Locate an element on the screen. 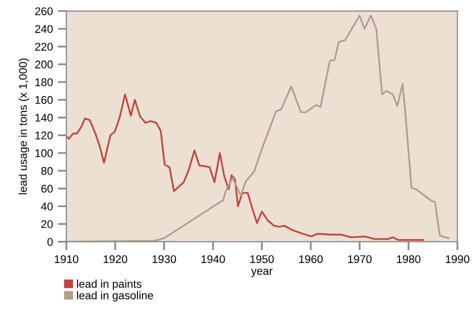  x-tick-label: 1970 is located at coordinates (360, 259).